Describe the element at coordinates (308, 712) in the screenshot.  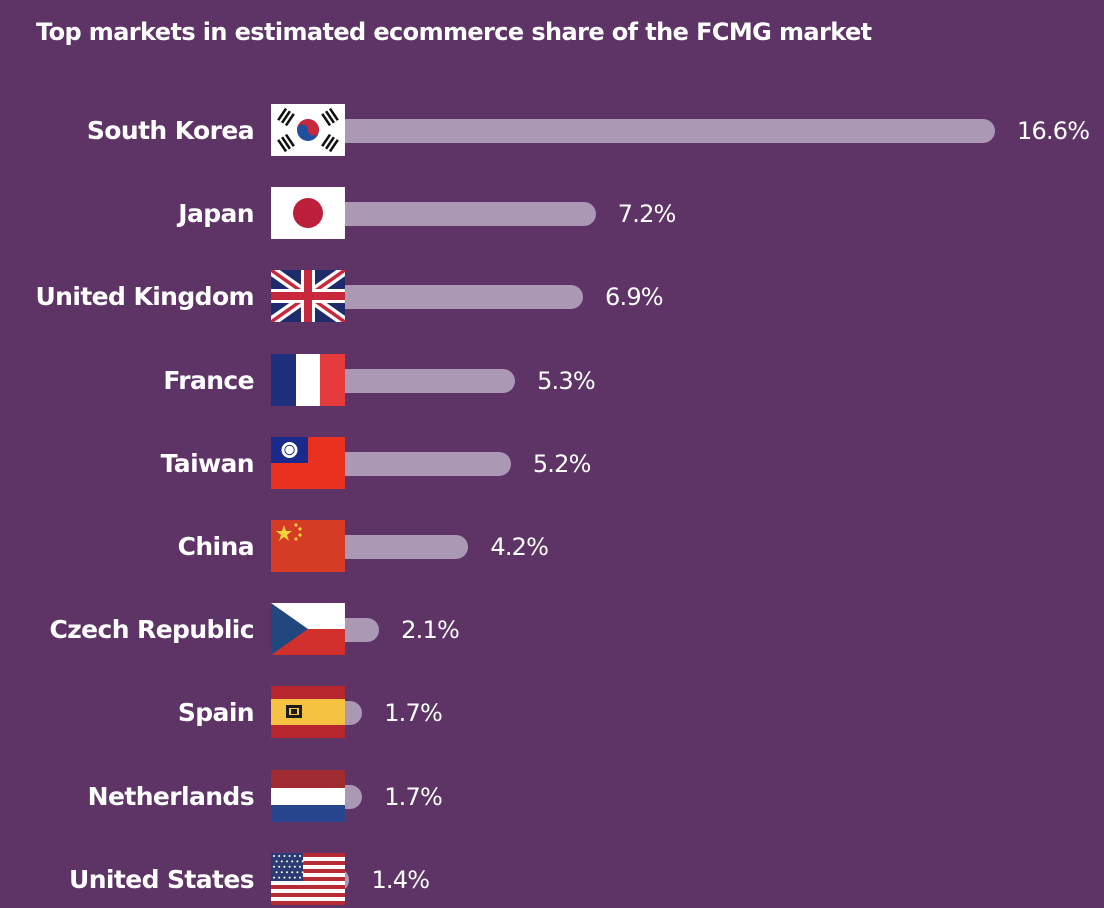
I see `spain-flag-icon` at that location.